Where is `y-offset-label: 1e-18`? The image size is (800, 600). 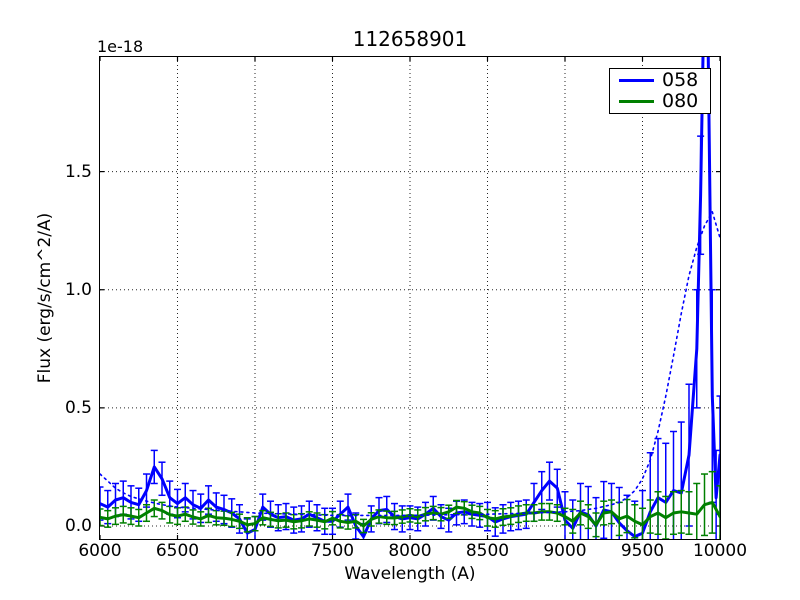
y-offset-label: 1e-18 is located at coordinates (120, 46).